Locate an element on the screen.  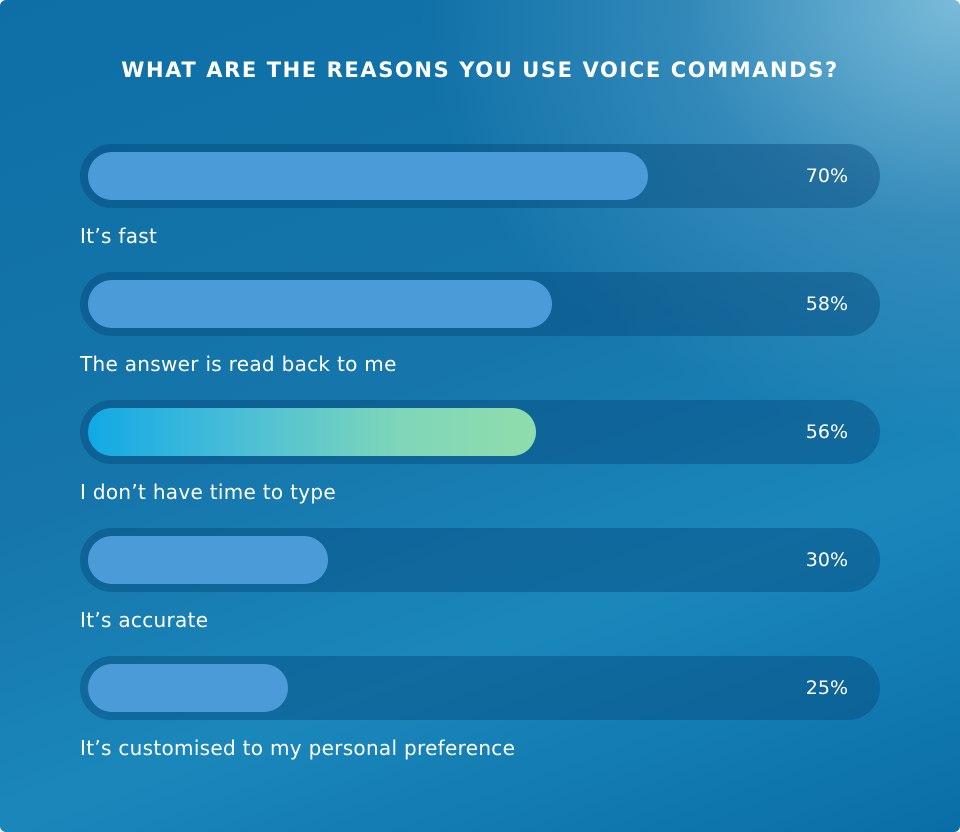
bar-row: 70% It’s fast is located at coordinates (480, 208).